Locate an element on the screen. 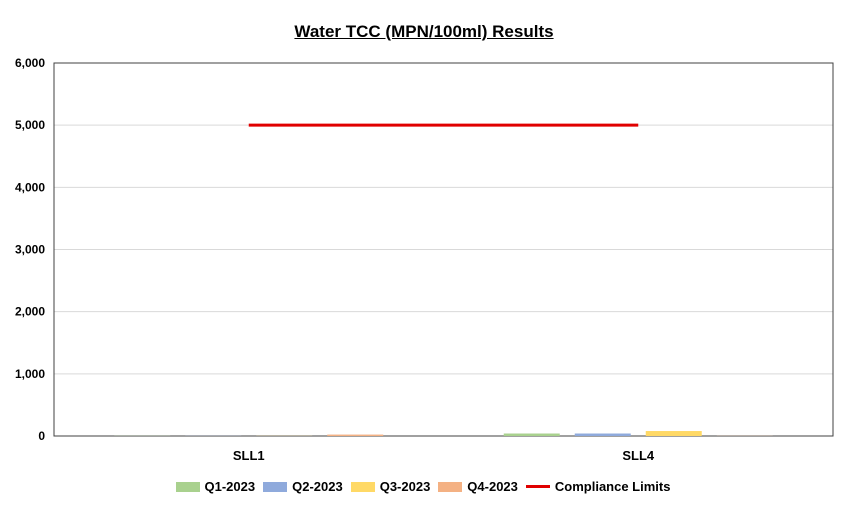  y-tick-label: 1,000 is located at coordinates (30, 374).